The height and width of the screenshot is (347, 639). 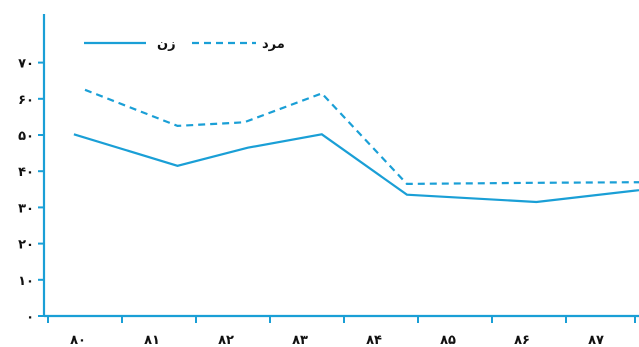 I want to click on x-tick-label: ۸۲, so click(x=226, y=340).